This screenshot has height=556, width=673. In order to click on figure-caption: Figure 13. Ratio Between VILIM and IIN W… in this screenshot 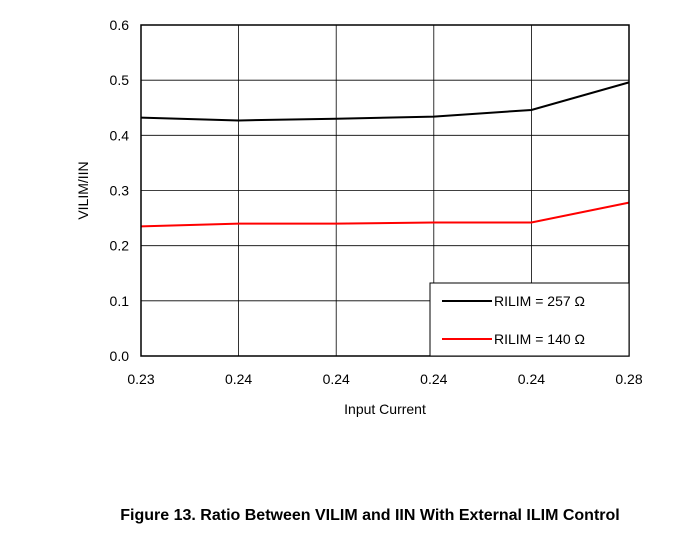, I will do `click(366, 516)`.